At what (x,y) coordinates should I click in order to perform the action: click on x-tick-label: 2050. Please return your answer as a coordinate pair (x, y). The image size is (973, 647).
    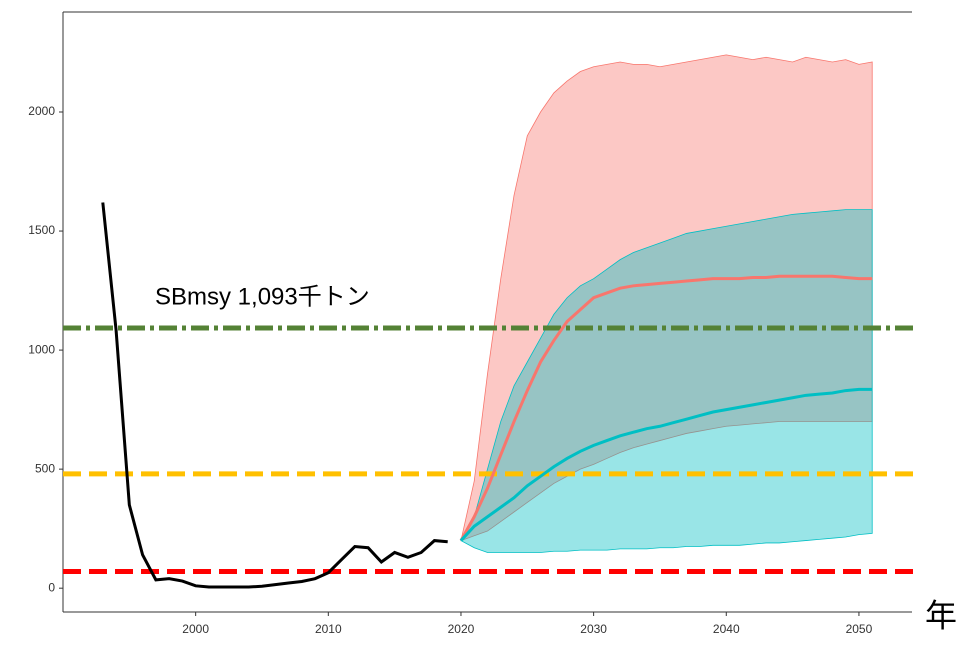
    Looking at the image, I should click on (859, 629).